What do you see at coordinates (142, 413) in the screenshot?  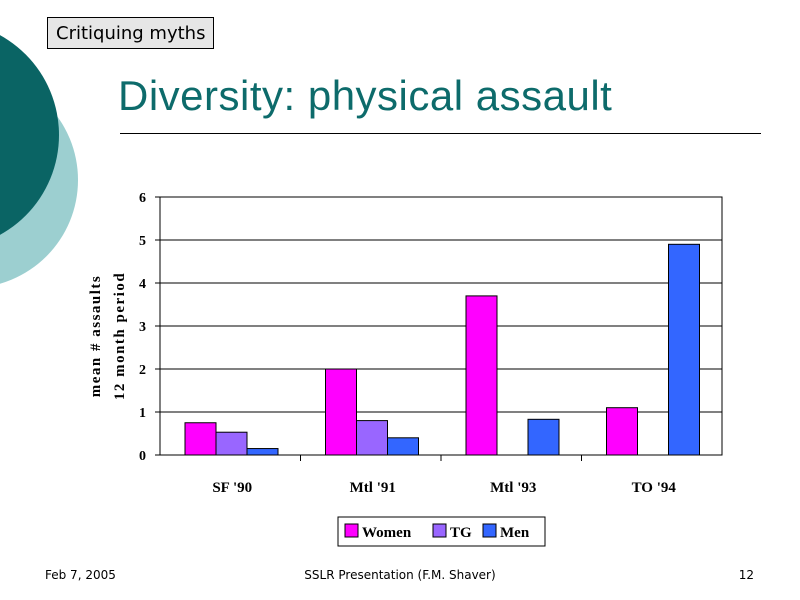 I see `y-tick-label: 1` at bounding box center [142, 413].